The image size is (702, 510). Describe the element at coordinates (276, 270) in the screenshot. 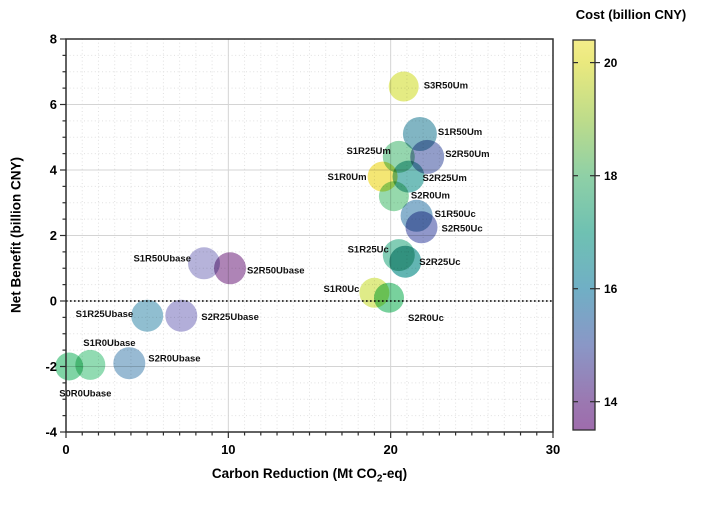

I see `point-label-S2R50Ubase: S2R50Ubase` at that location.